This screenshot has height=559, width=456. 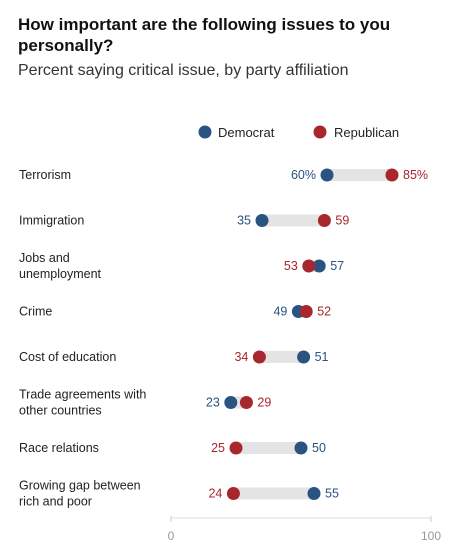 I want to click on gap-bar-cost-of-education, so click(x=281, y=357).